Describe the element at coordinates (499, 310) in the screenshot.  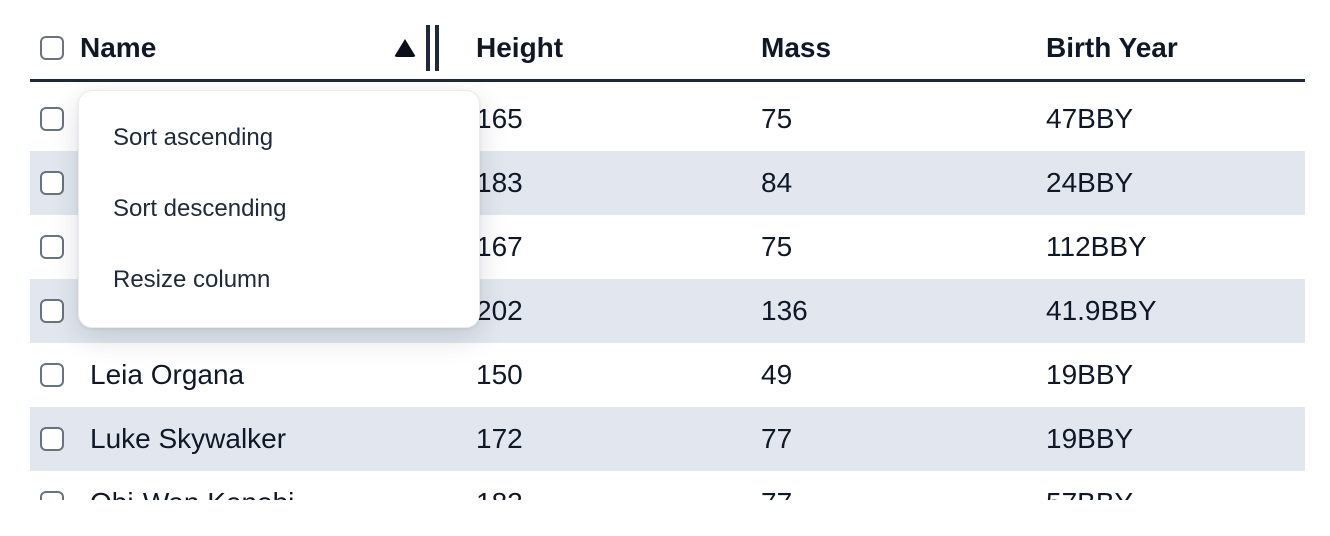
I see `cell-height: 202` at that location.